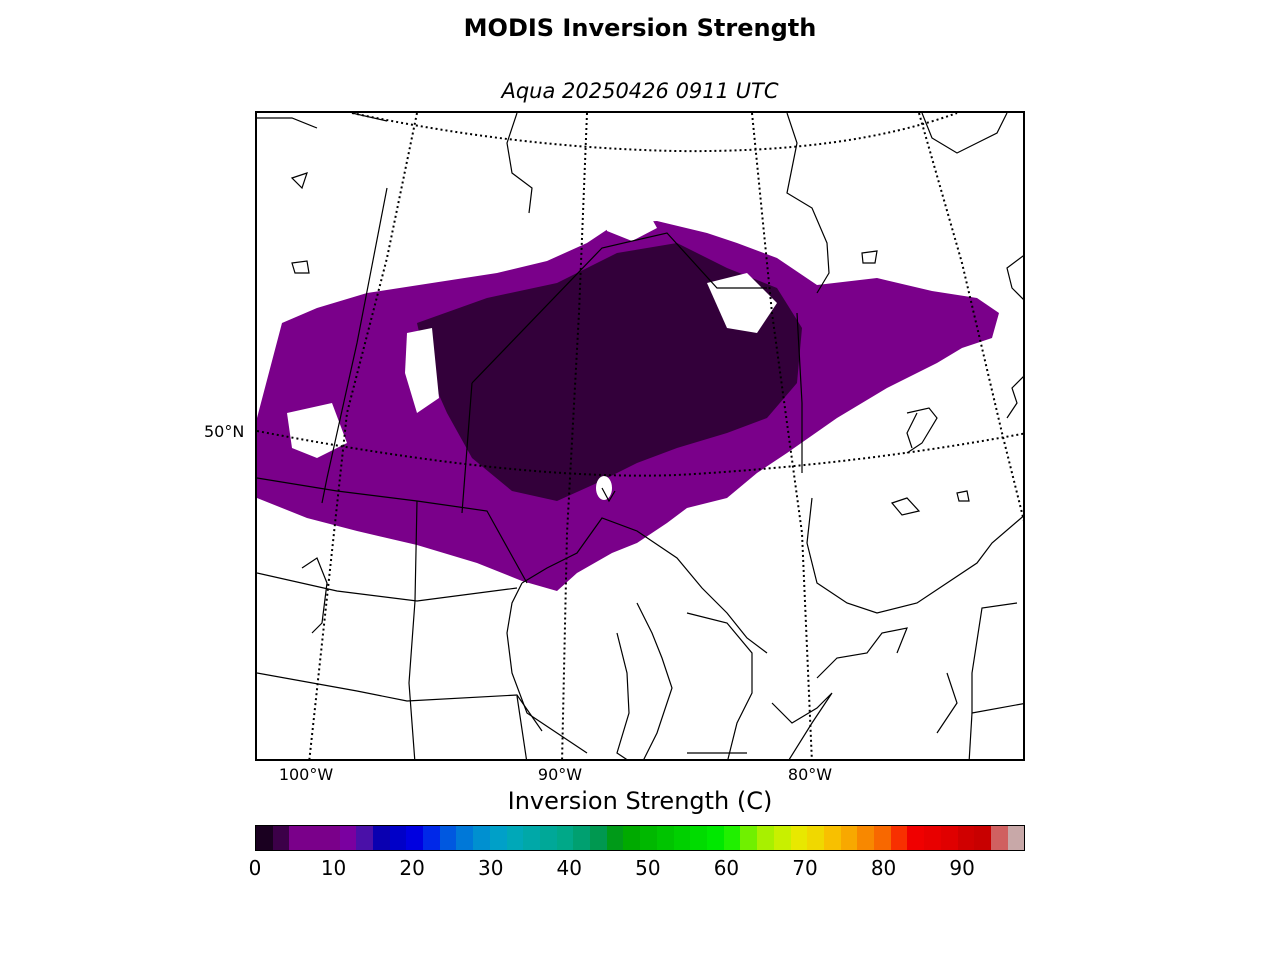 Image resolution: width=1280 pixels, height=960 pixels. I want to click on colorbar, so click(640, 838).